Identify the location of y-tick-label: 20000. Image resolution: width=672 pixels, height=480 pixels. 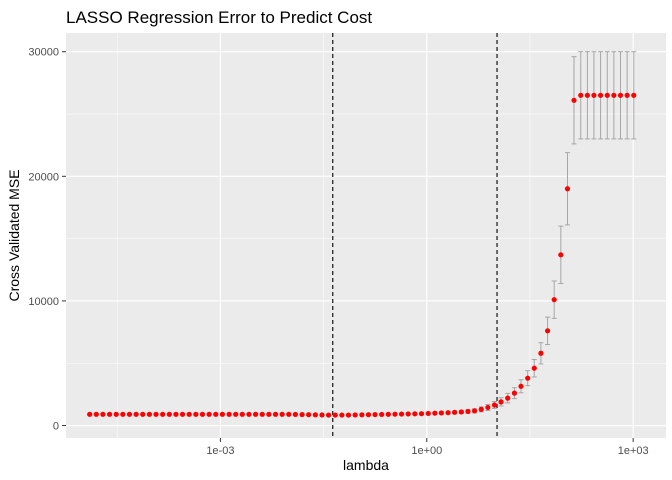
(43, 177).